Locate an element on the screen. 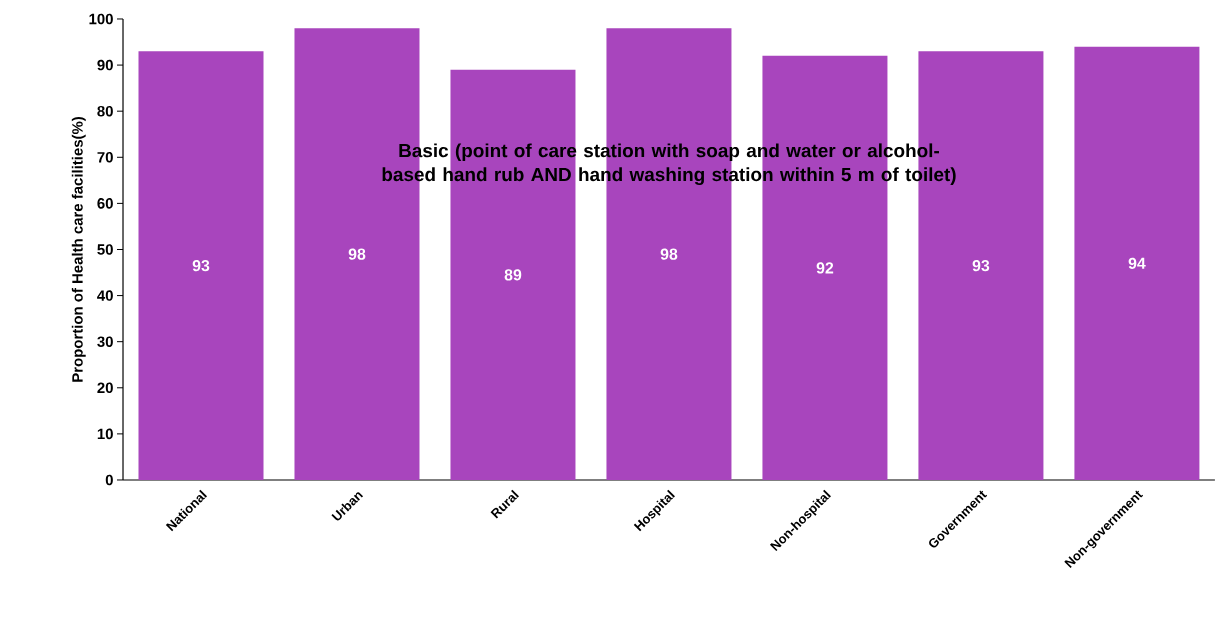 This screenshot has height=630, width=1216. y-tick-label: 50 is located at coordinates (105, 249).